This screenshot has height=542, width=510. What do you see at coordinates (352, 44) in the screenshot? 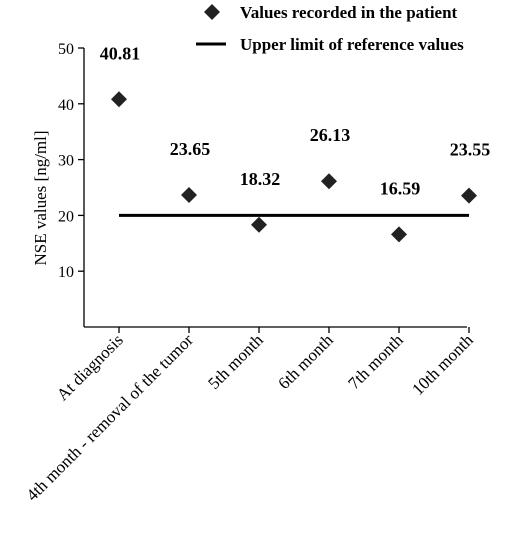
I see `legend-reference-label: Upper limit of reference values` at bounding box center [352, 44].